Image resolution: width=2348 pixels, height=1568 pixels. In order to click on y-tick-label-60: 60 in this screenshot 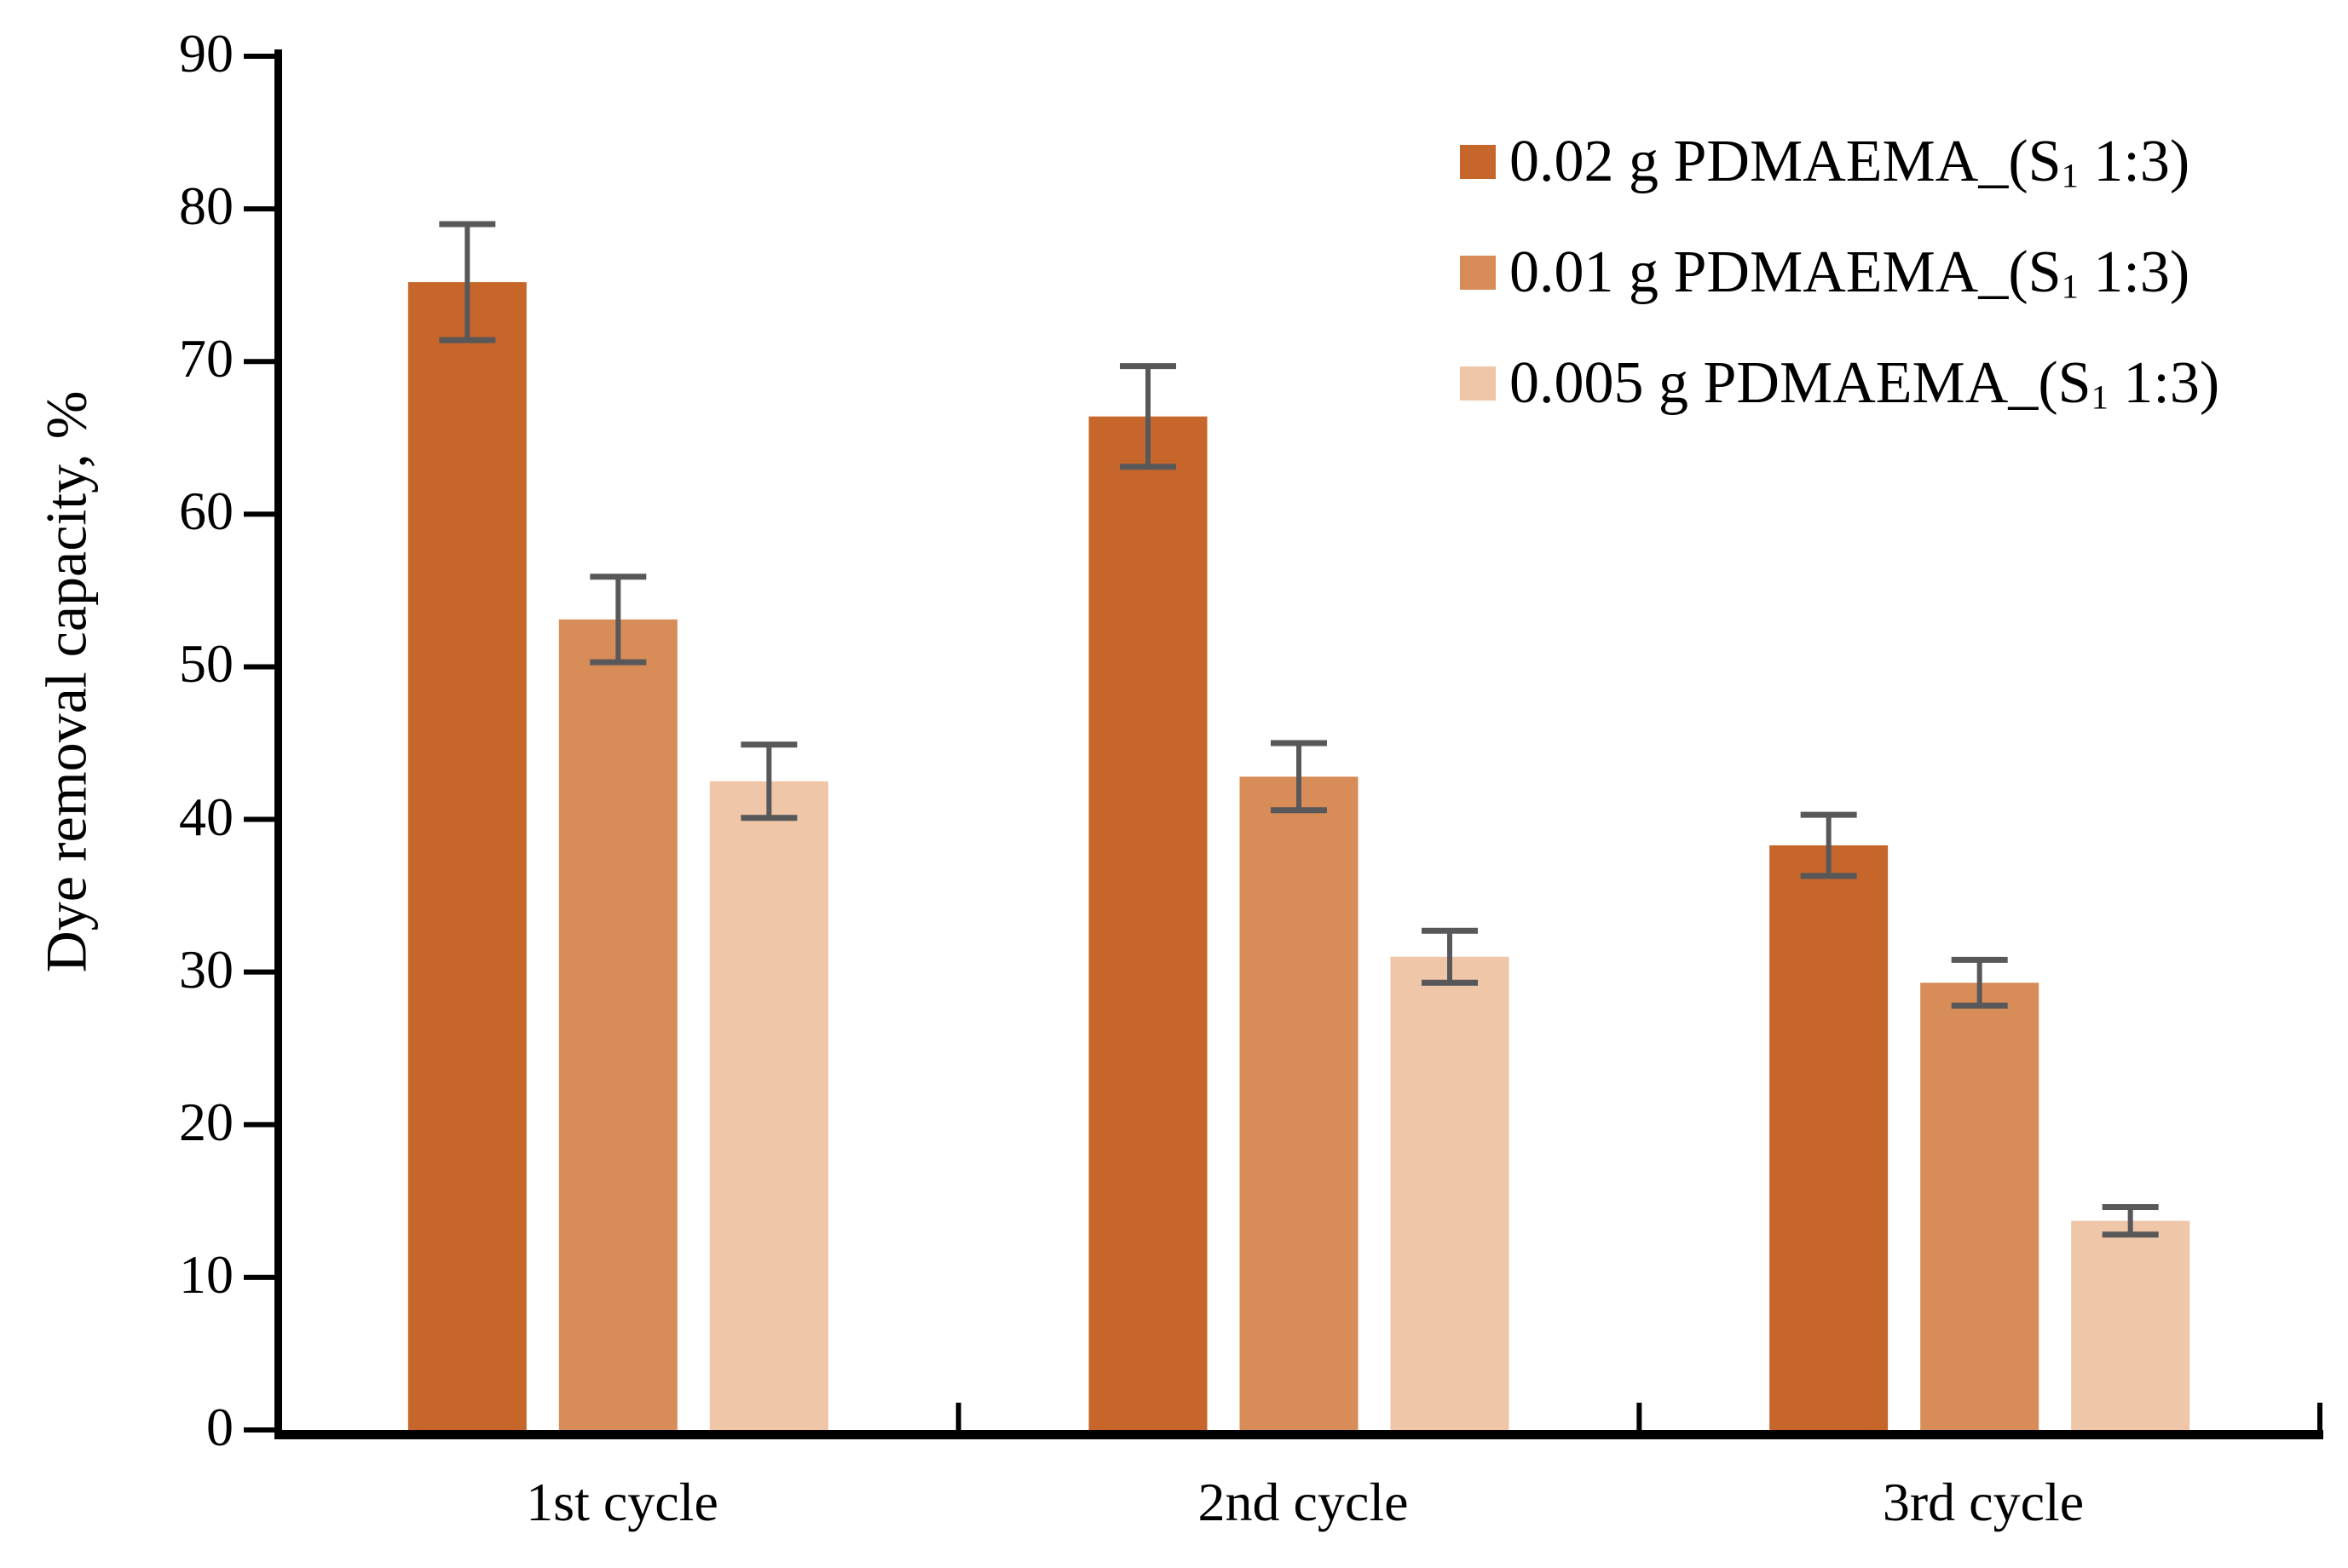, I will do `click(206, 511)`.